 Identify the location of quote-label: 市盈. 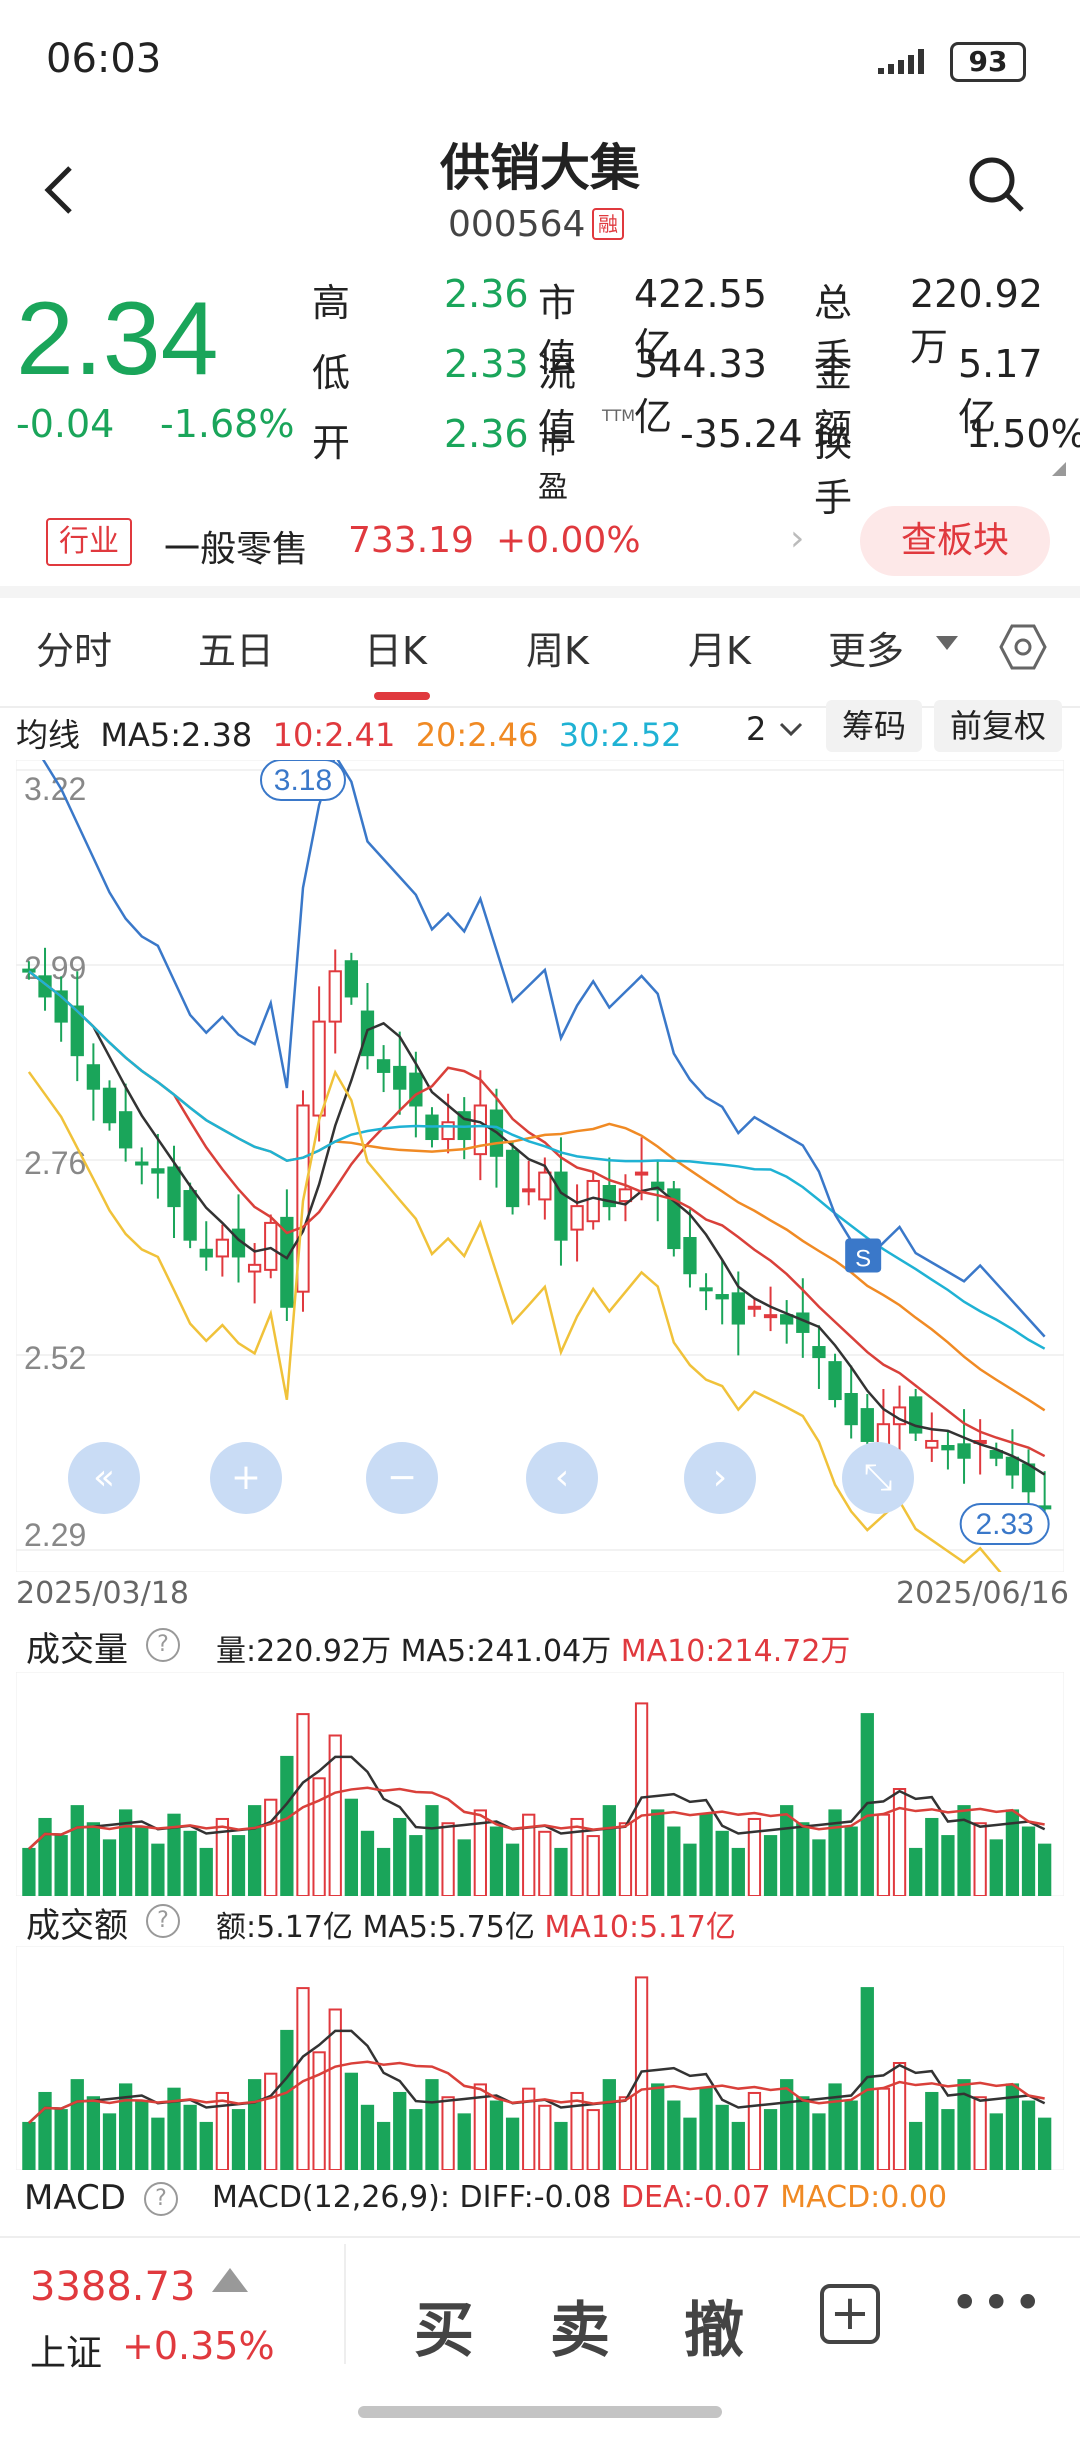
(553, 465).